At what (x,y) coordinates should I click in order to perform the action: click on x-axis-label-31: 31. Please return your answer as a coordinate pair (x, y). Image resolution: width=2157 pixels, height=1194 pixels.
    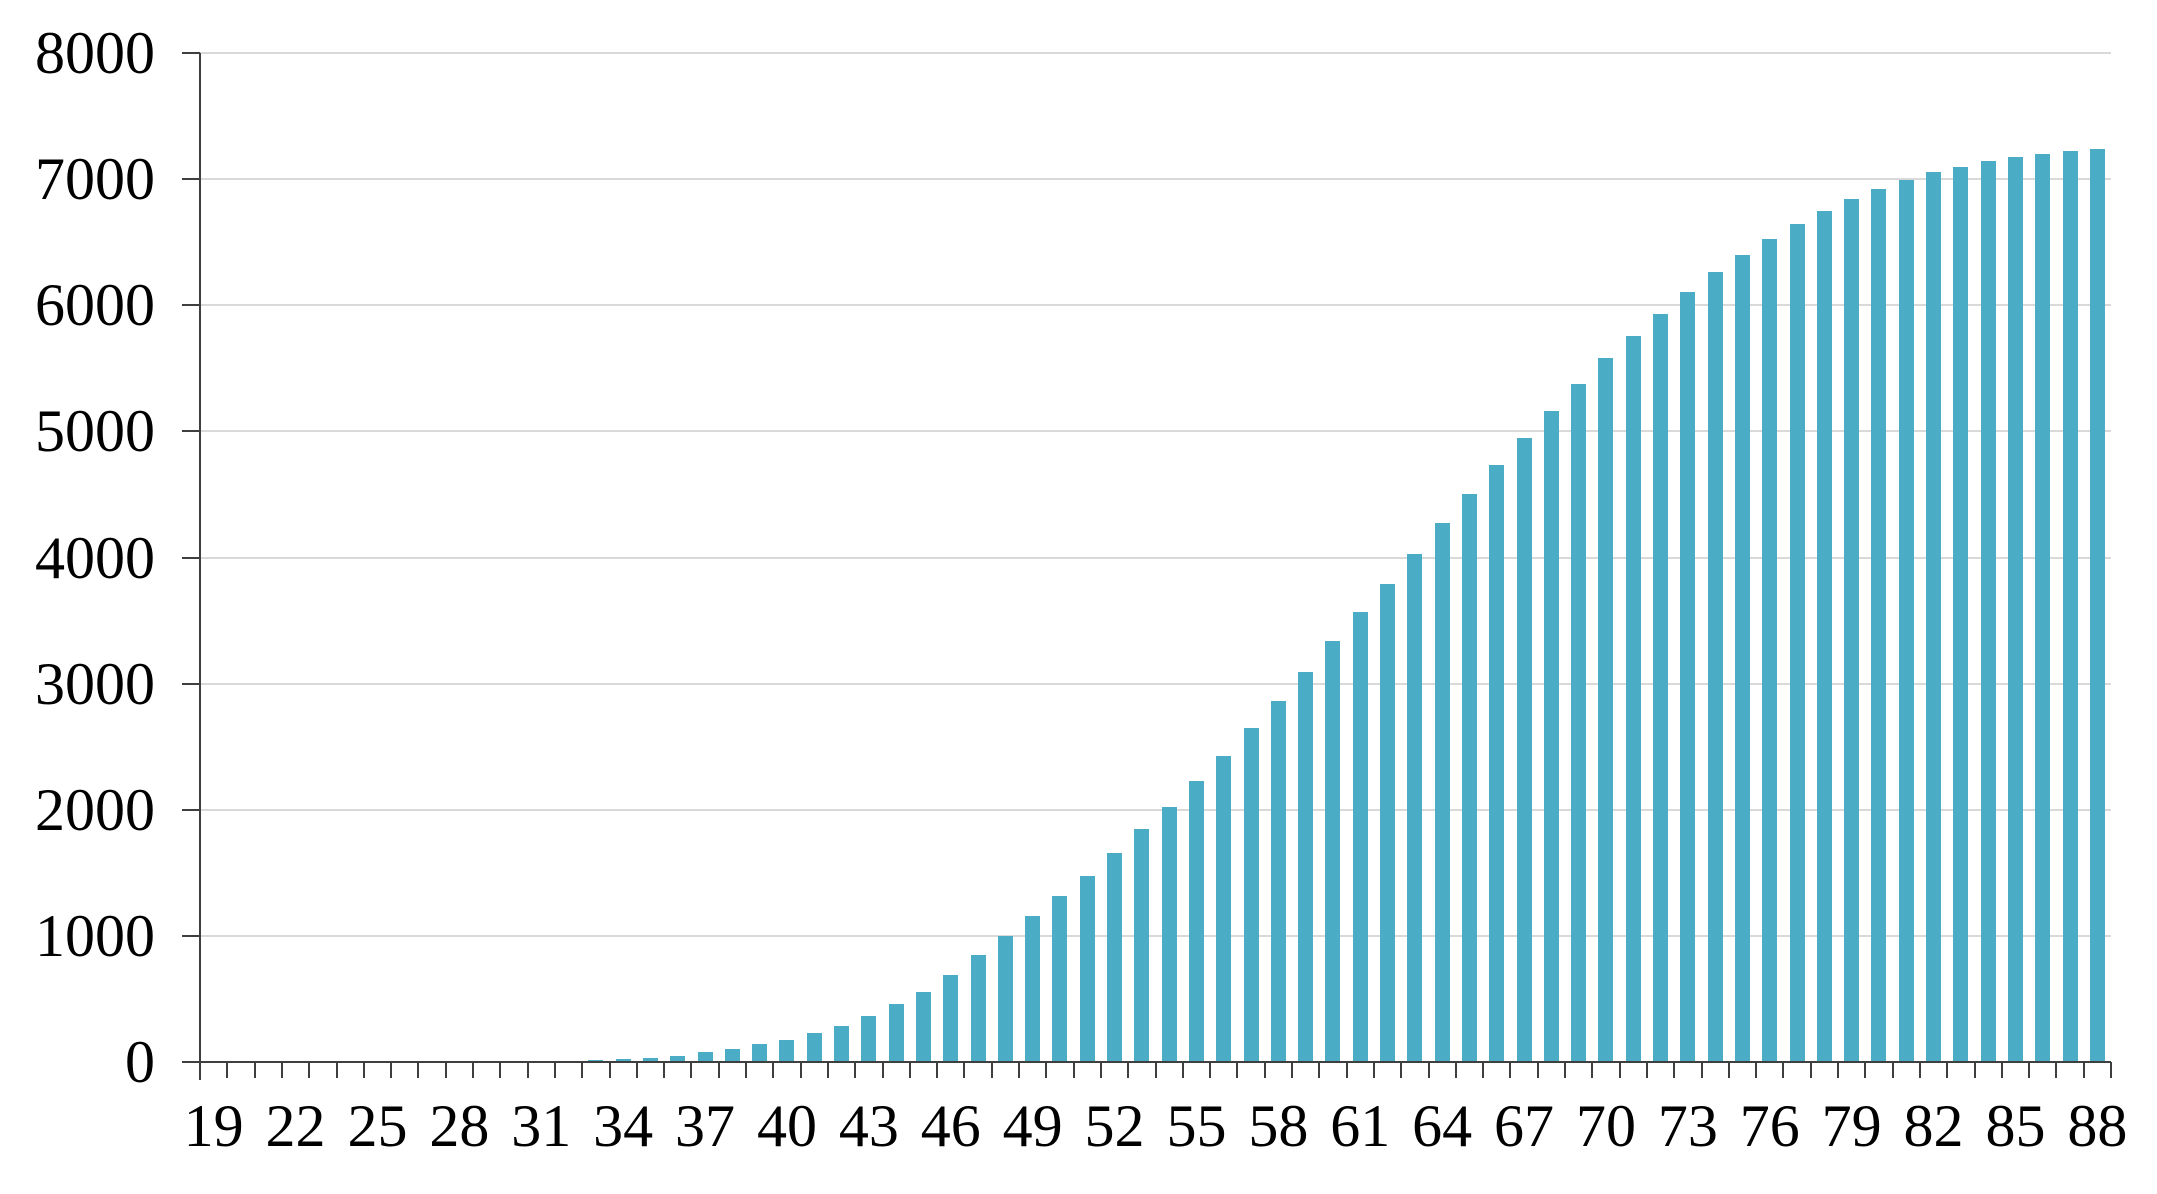
    Looking at the image, I should click on (541, 1126).